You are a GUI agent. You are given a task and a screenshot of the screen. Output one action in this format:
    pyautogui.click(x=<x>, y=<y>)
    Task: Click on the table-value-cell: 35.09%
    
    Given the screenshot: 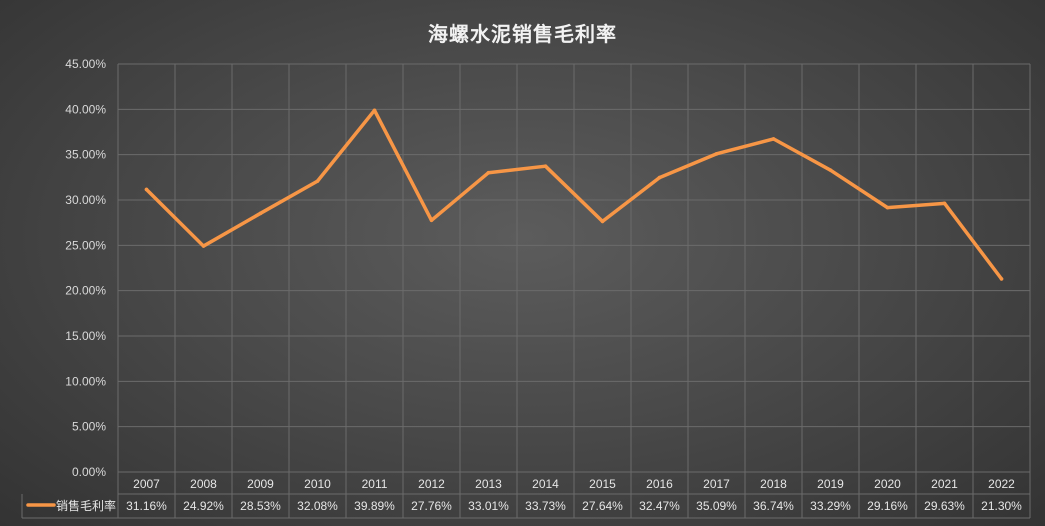 What is the action you would take?
    pyautogui.click(x=716, y=506)
    